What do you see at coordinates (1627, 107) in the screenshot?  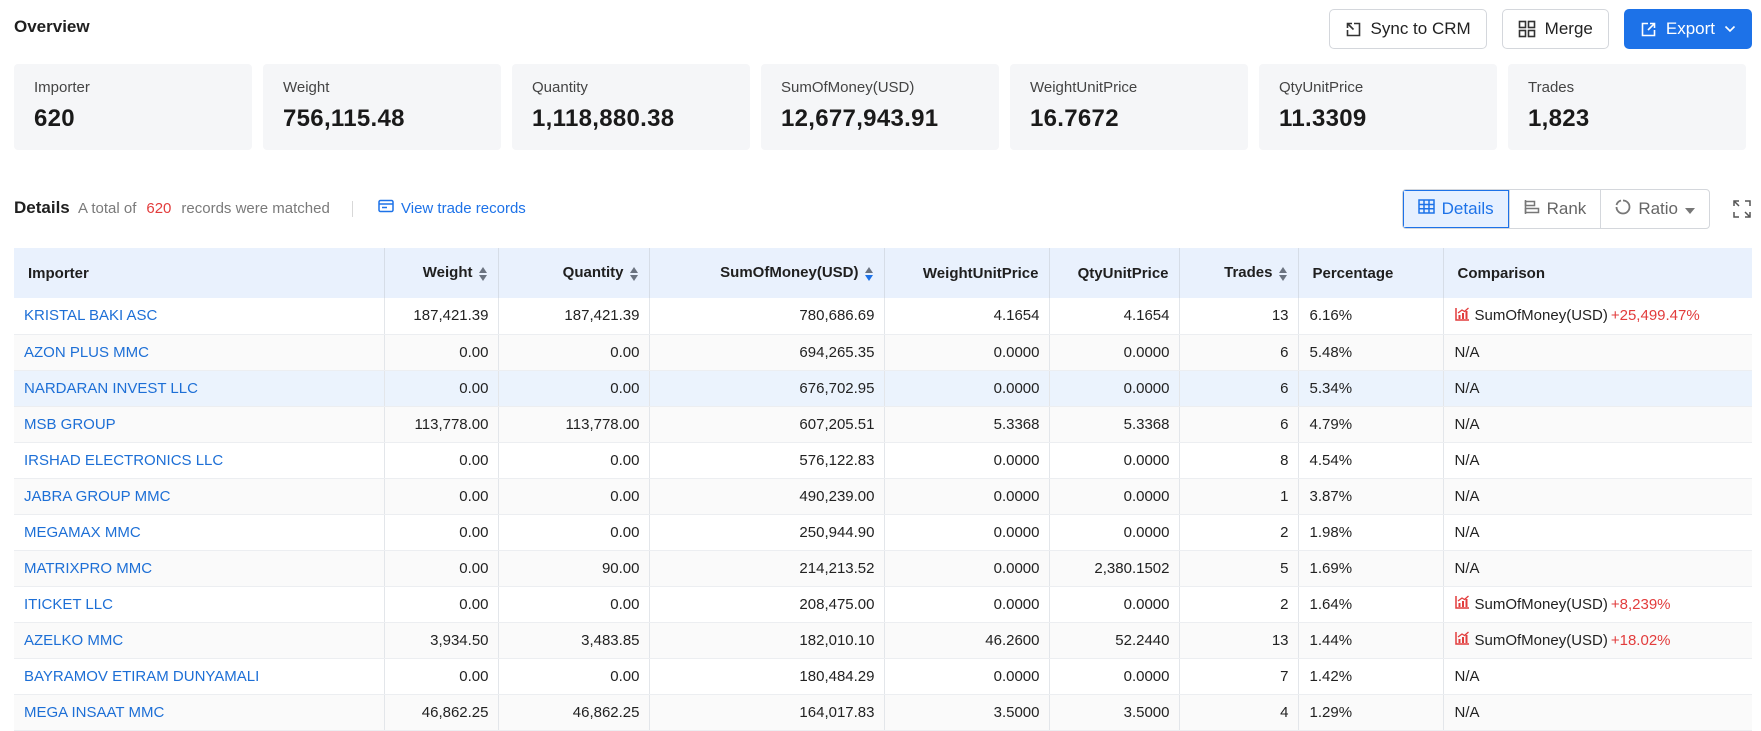 I see `stat-card-trades: Trades 1,823` at bounding box center [1627, 107].